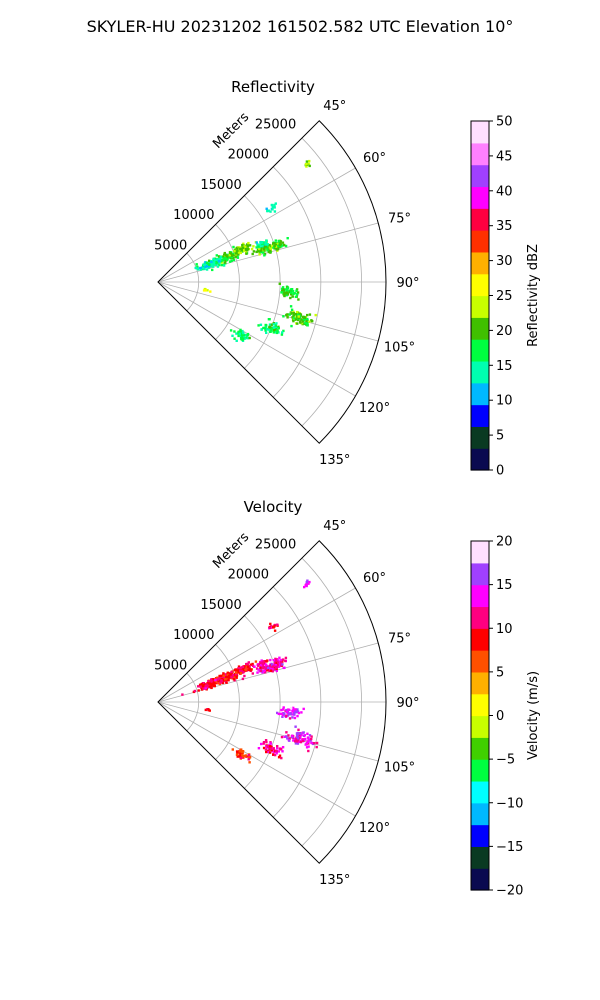 The height and width of the screenshot is (1000, 600). What do you see at coordinates (374, 828) in the screenshot?
I see `azimuth-tick-label: 120°` at bounding box center [374, 828].